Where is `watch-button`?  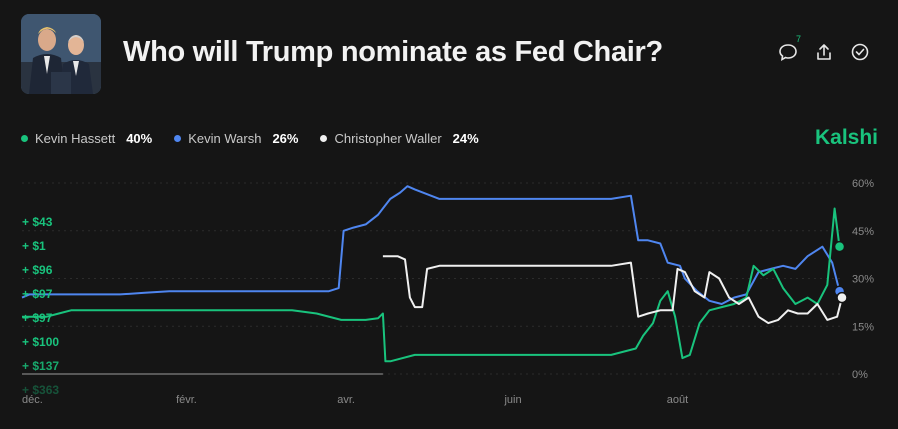 watch-button is located at coordinates (860, 52).